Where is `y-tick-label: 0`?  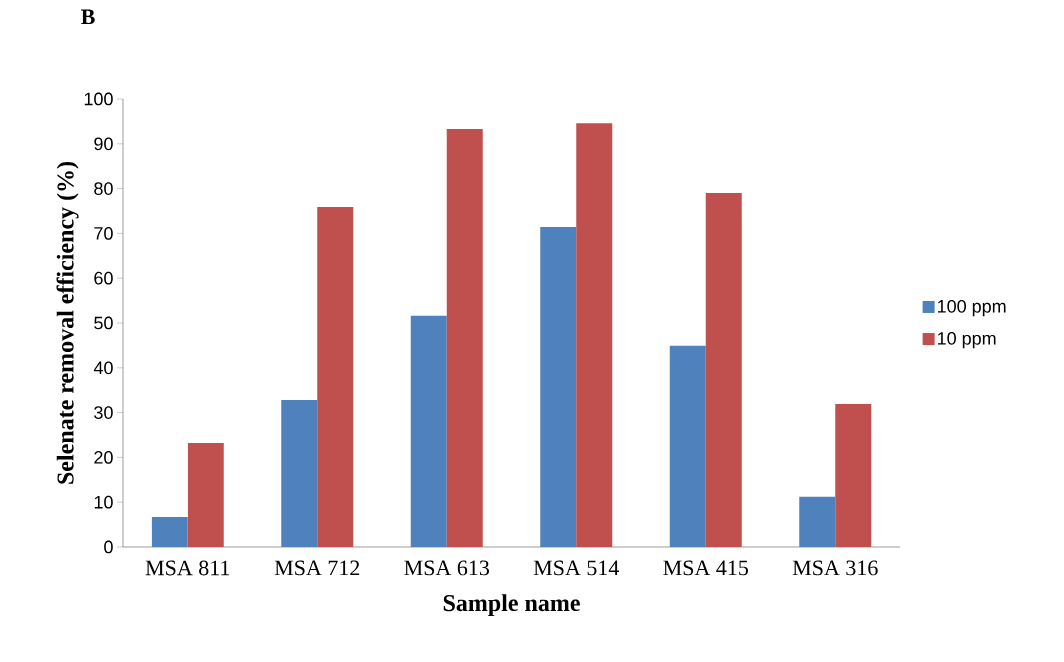 y-tick-label: 0 is located at coordinates (108, 547).